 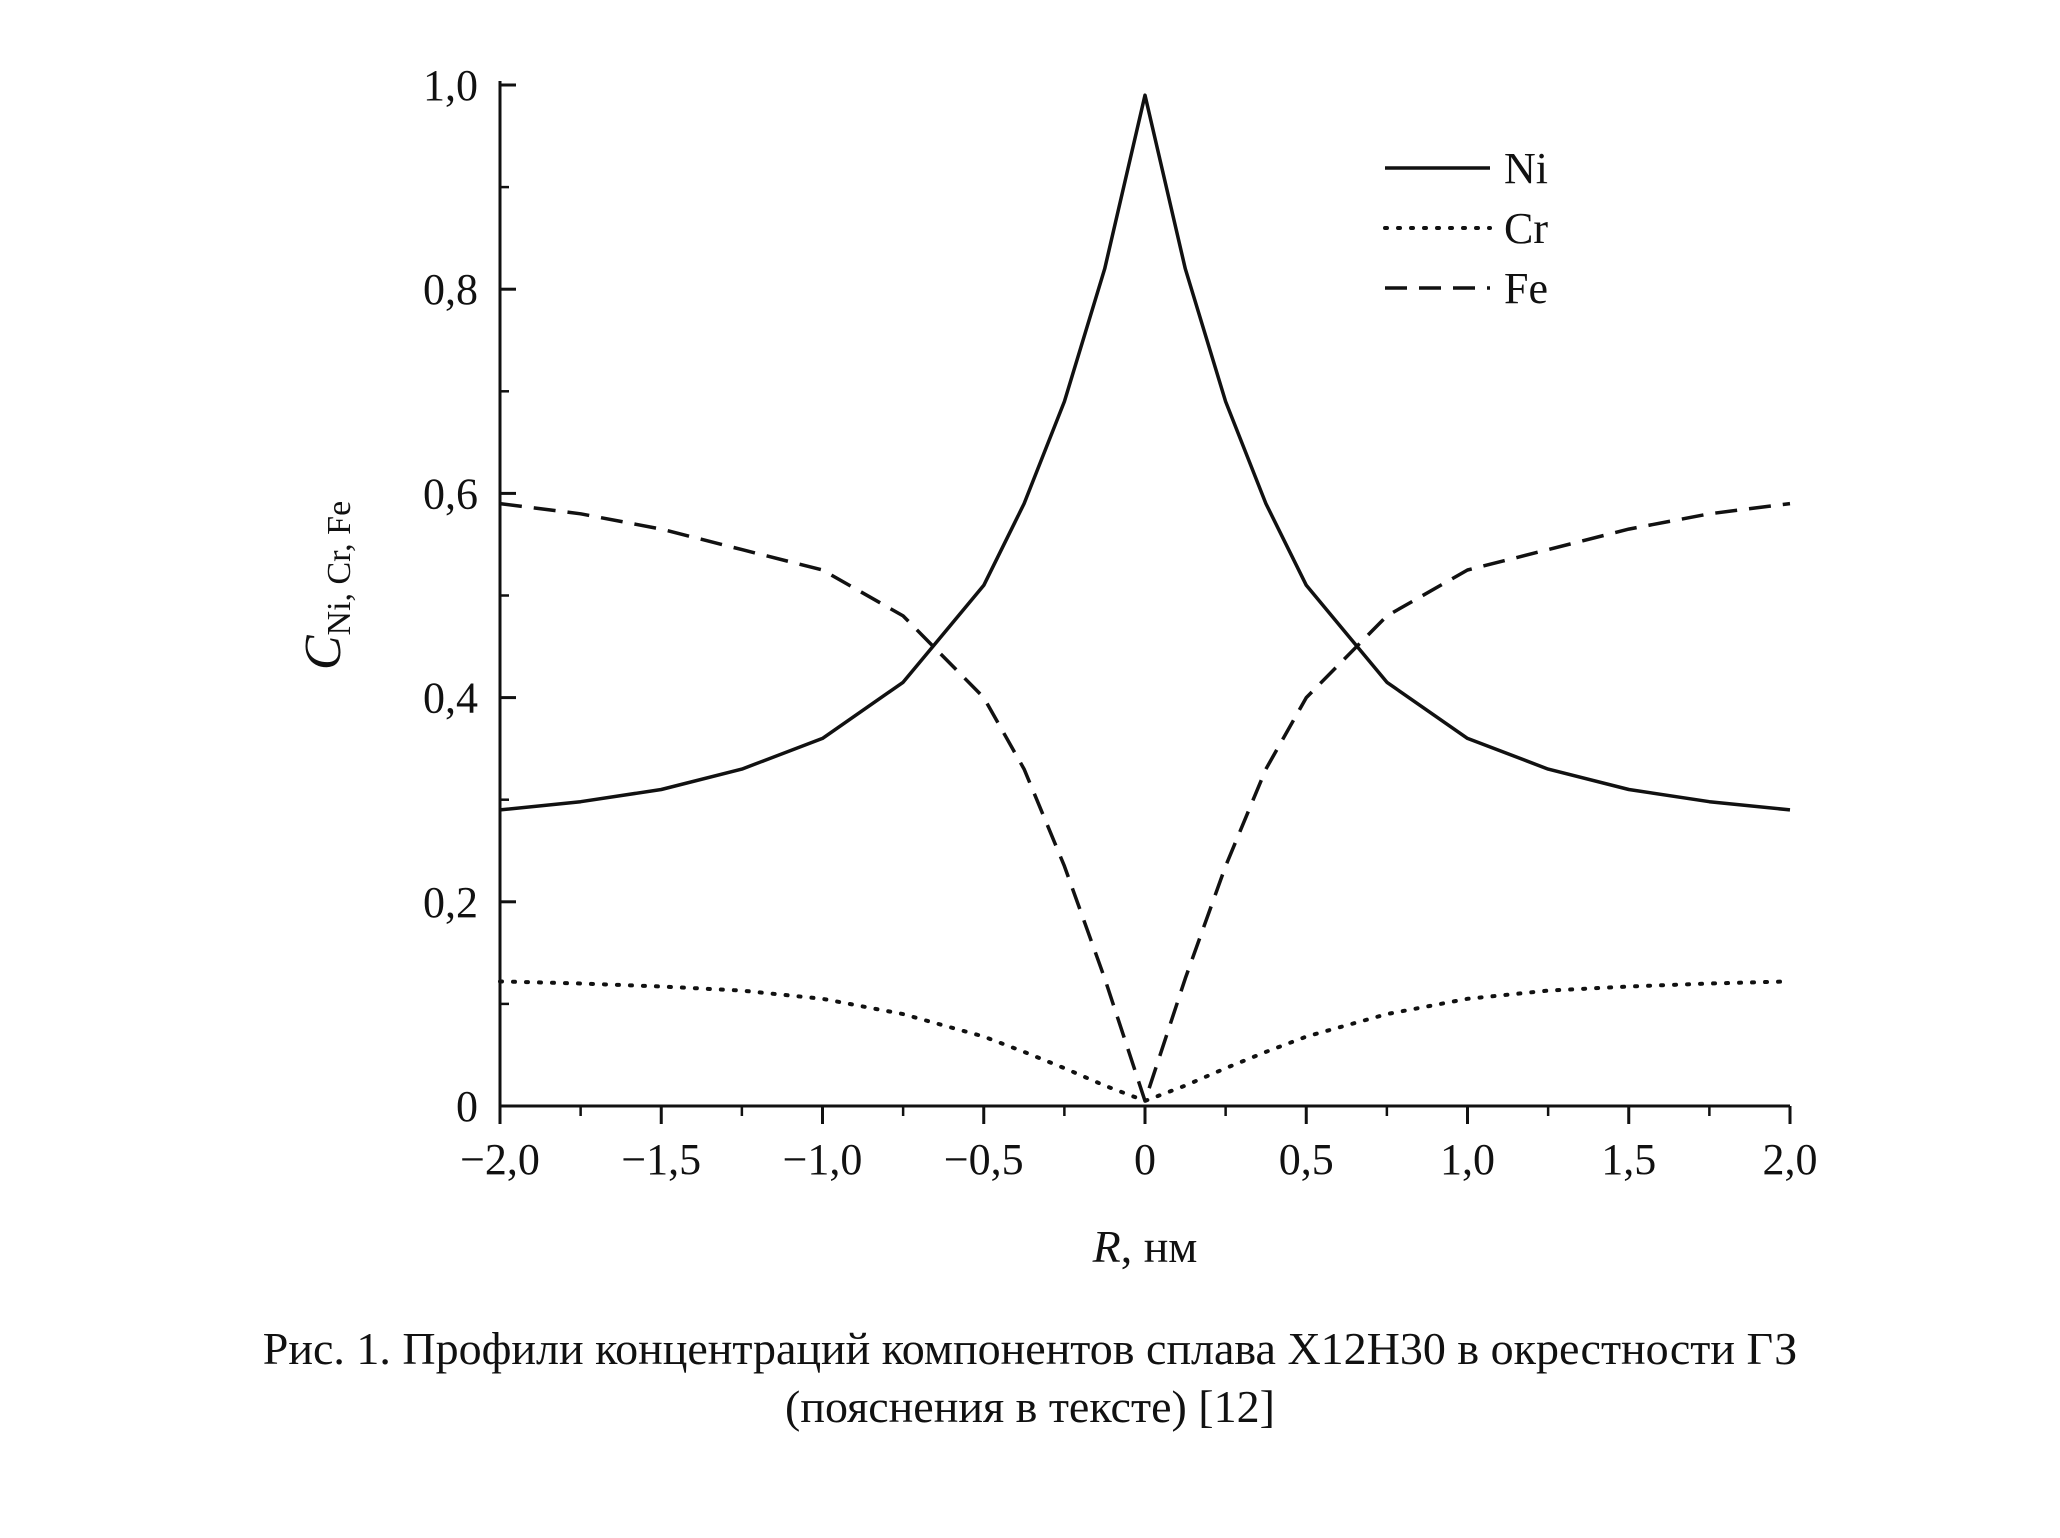 I want to click on x-tick-label: 2,0, so click(x=1790, y=1159).